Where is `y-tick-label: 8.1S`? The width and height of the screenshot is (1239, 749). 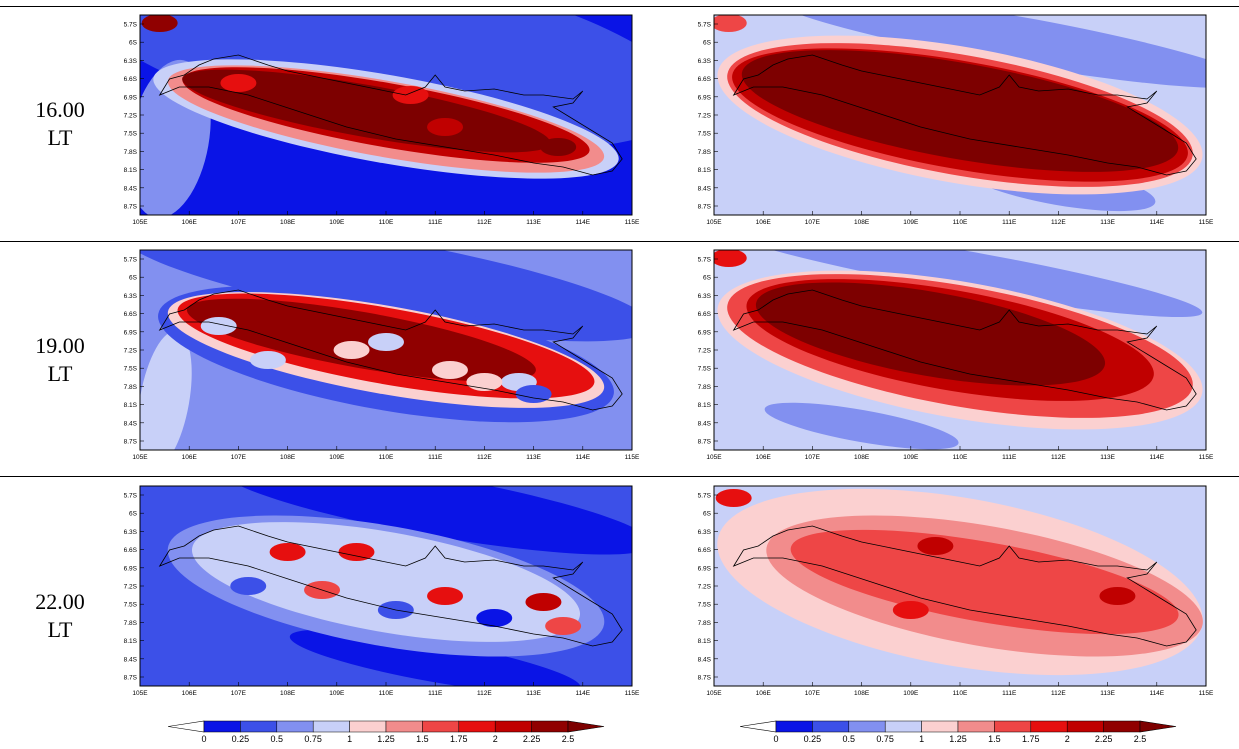
y-tick-label: 8.1S is located at coordinates (705, 405).